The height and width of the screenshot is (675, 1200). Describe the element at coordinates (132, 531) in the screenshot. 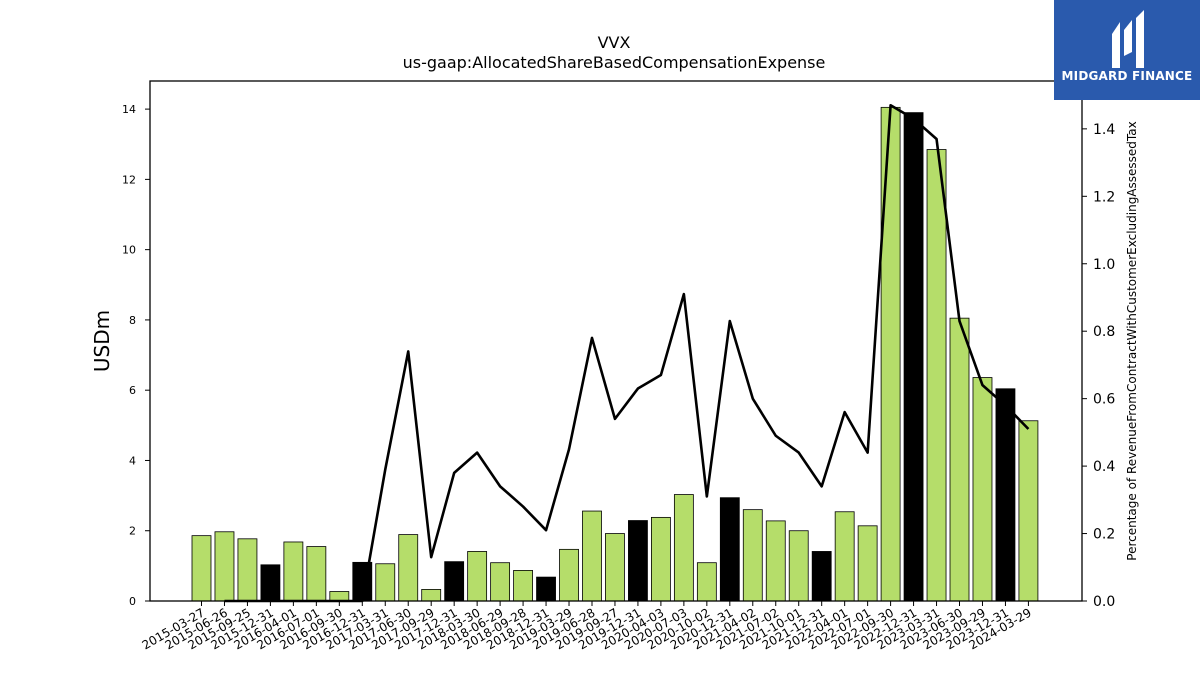

I see `y-tick-label: 2` at that location.